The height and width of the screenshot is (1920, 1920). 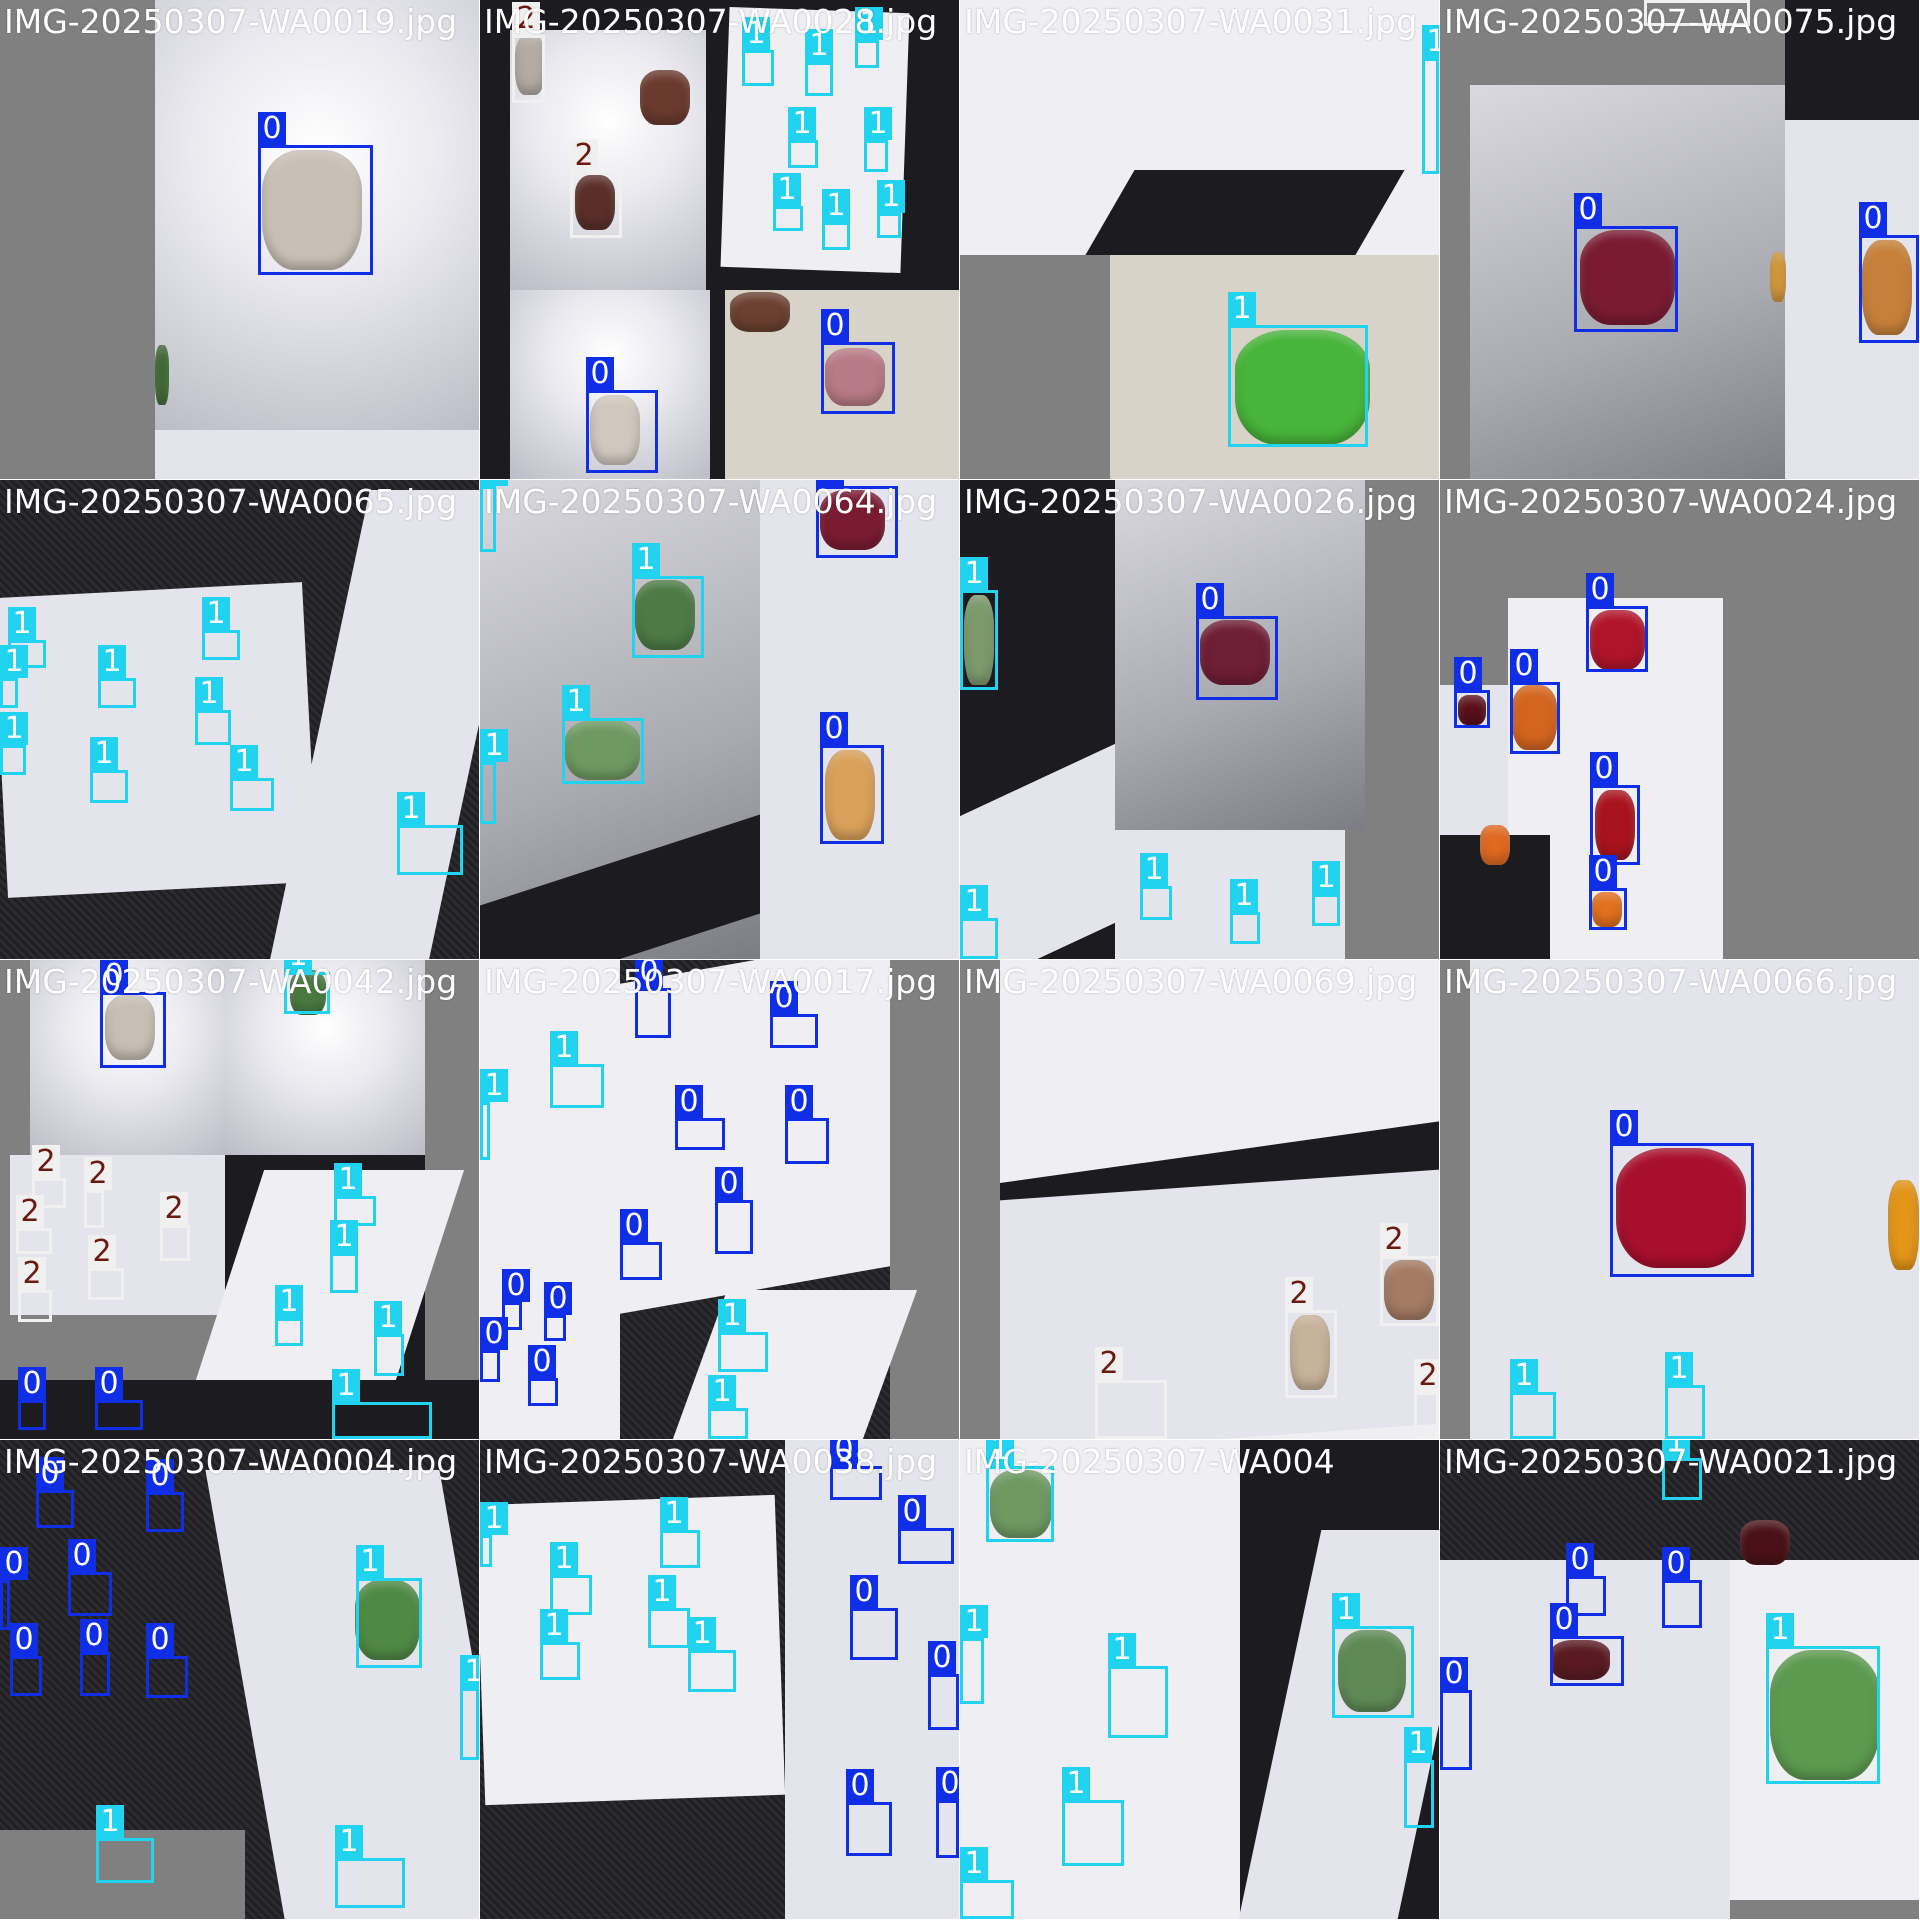 I want to click on image-filename: IMG-20250307-WA0038.jpg, so click(x=711, y=1461).